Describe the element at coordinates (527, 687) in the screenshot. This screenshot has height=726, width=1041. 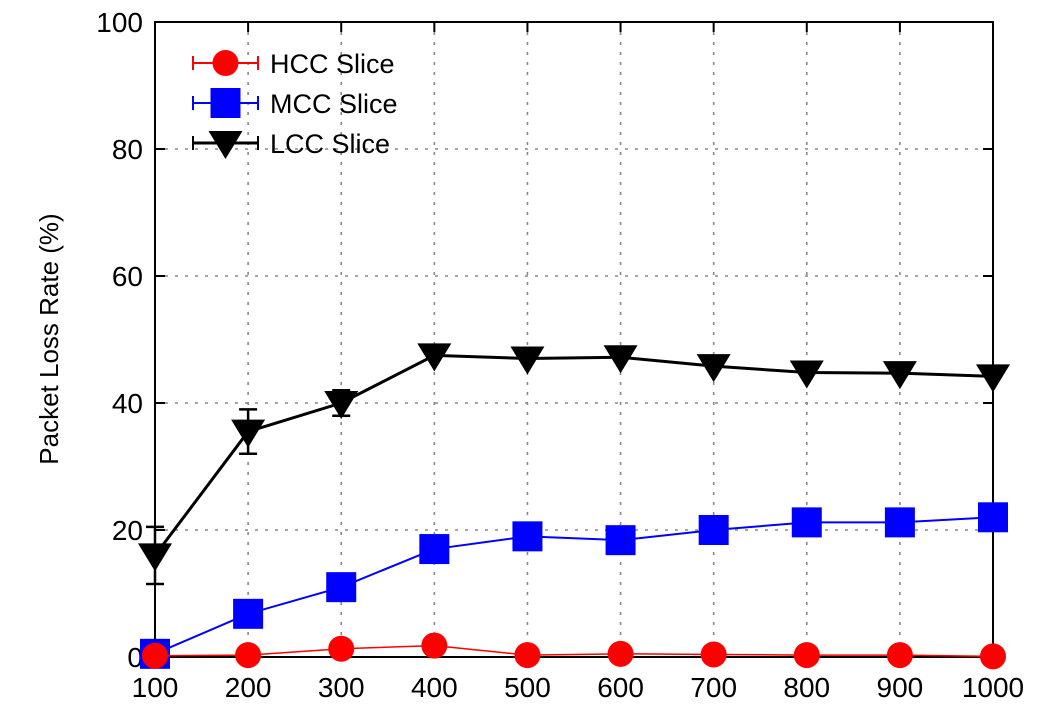
I see `x-tick-label-500: 500` at that location.